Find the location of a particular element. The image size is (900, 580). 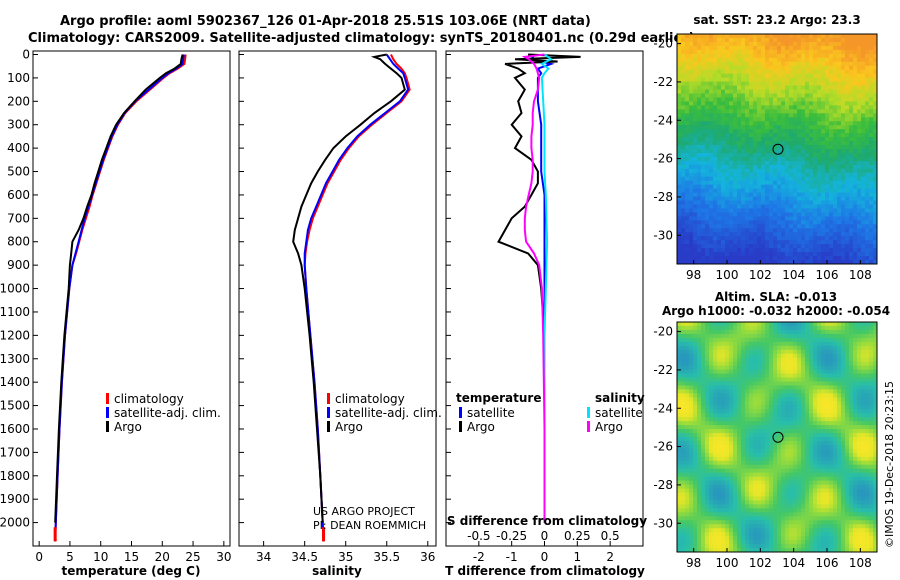

s-diff-tick-label: 0 is located at coordinates (545, 536).